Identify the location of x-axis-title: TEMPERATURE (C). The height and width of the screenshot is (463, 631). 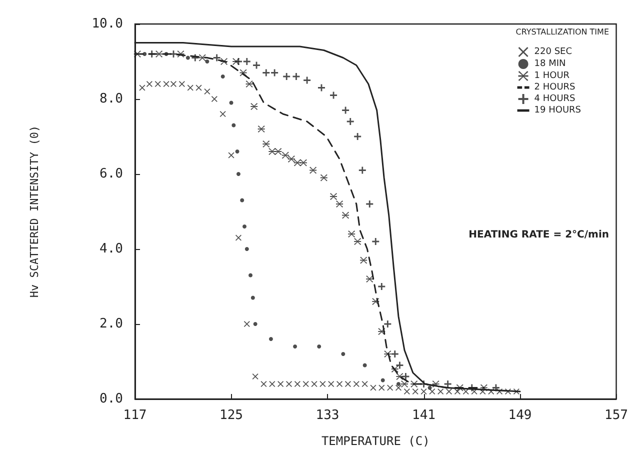
(375, 441).